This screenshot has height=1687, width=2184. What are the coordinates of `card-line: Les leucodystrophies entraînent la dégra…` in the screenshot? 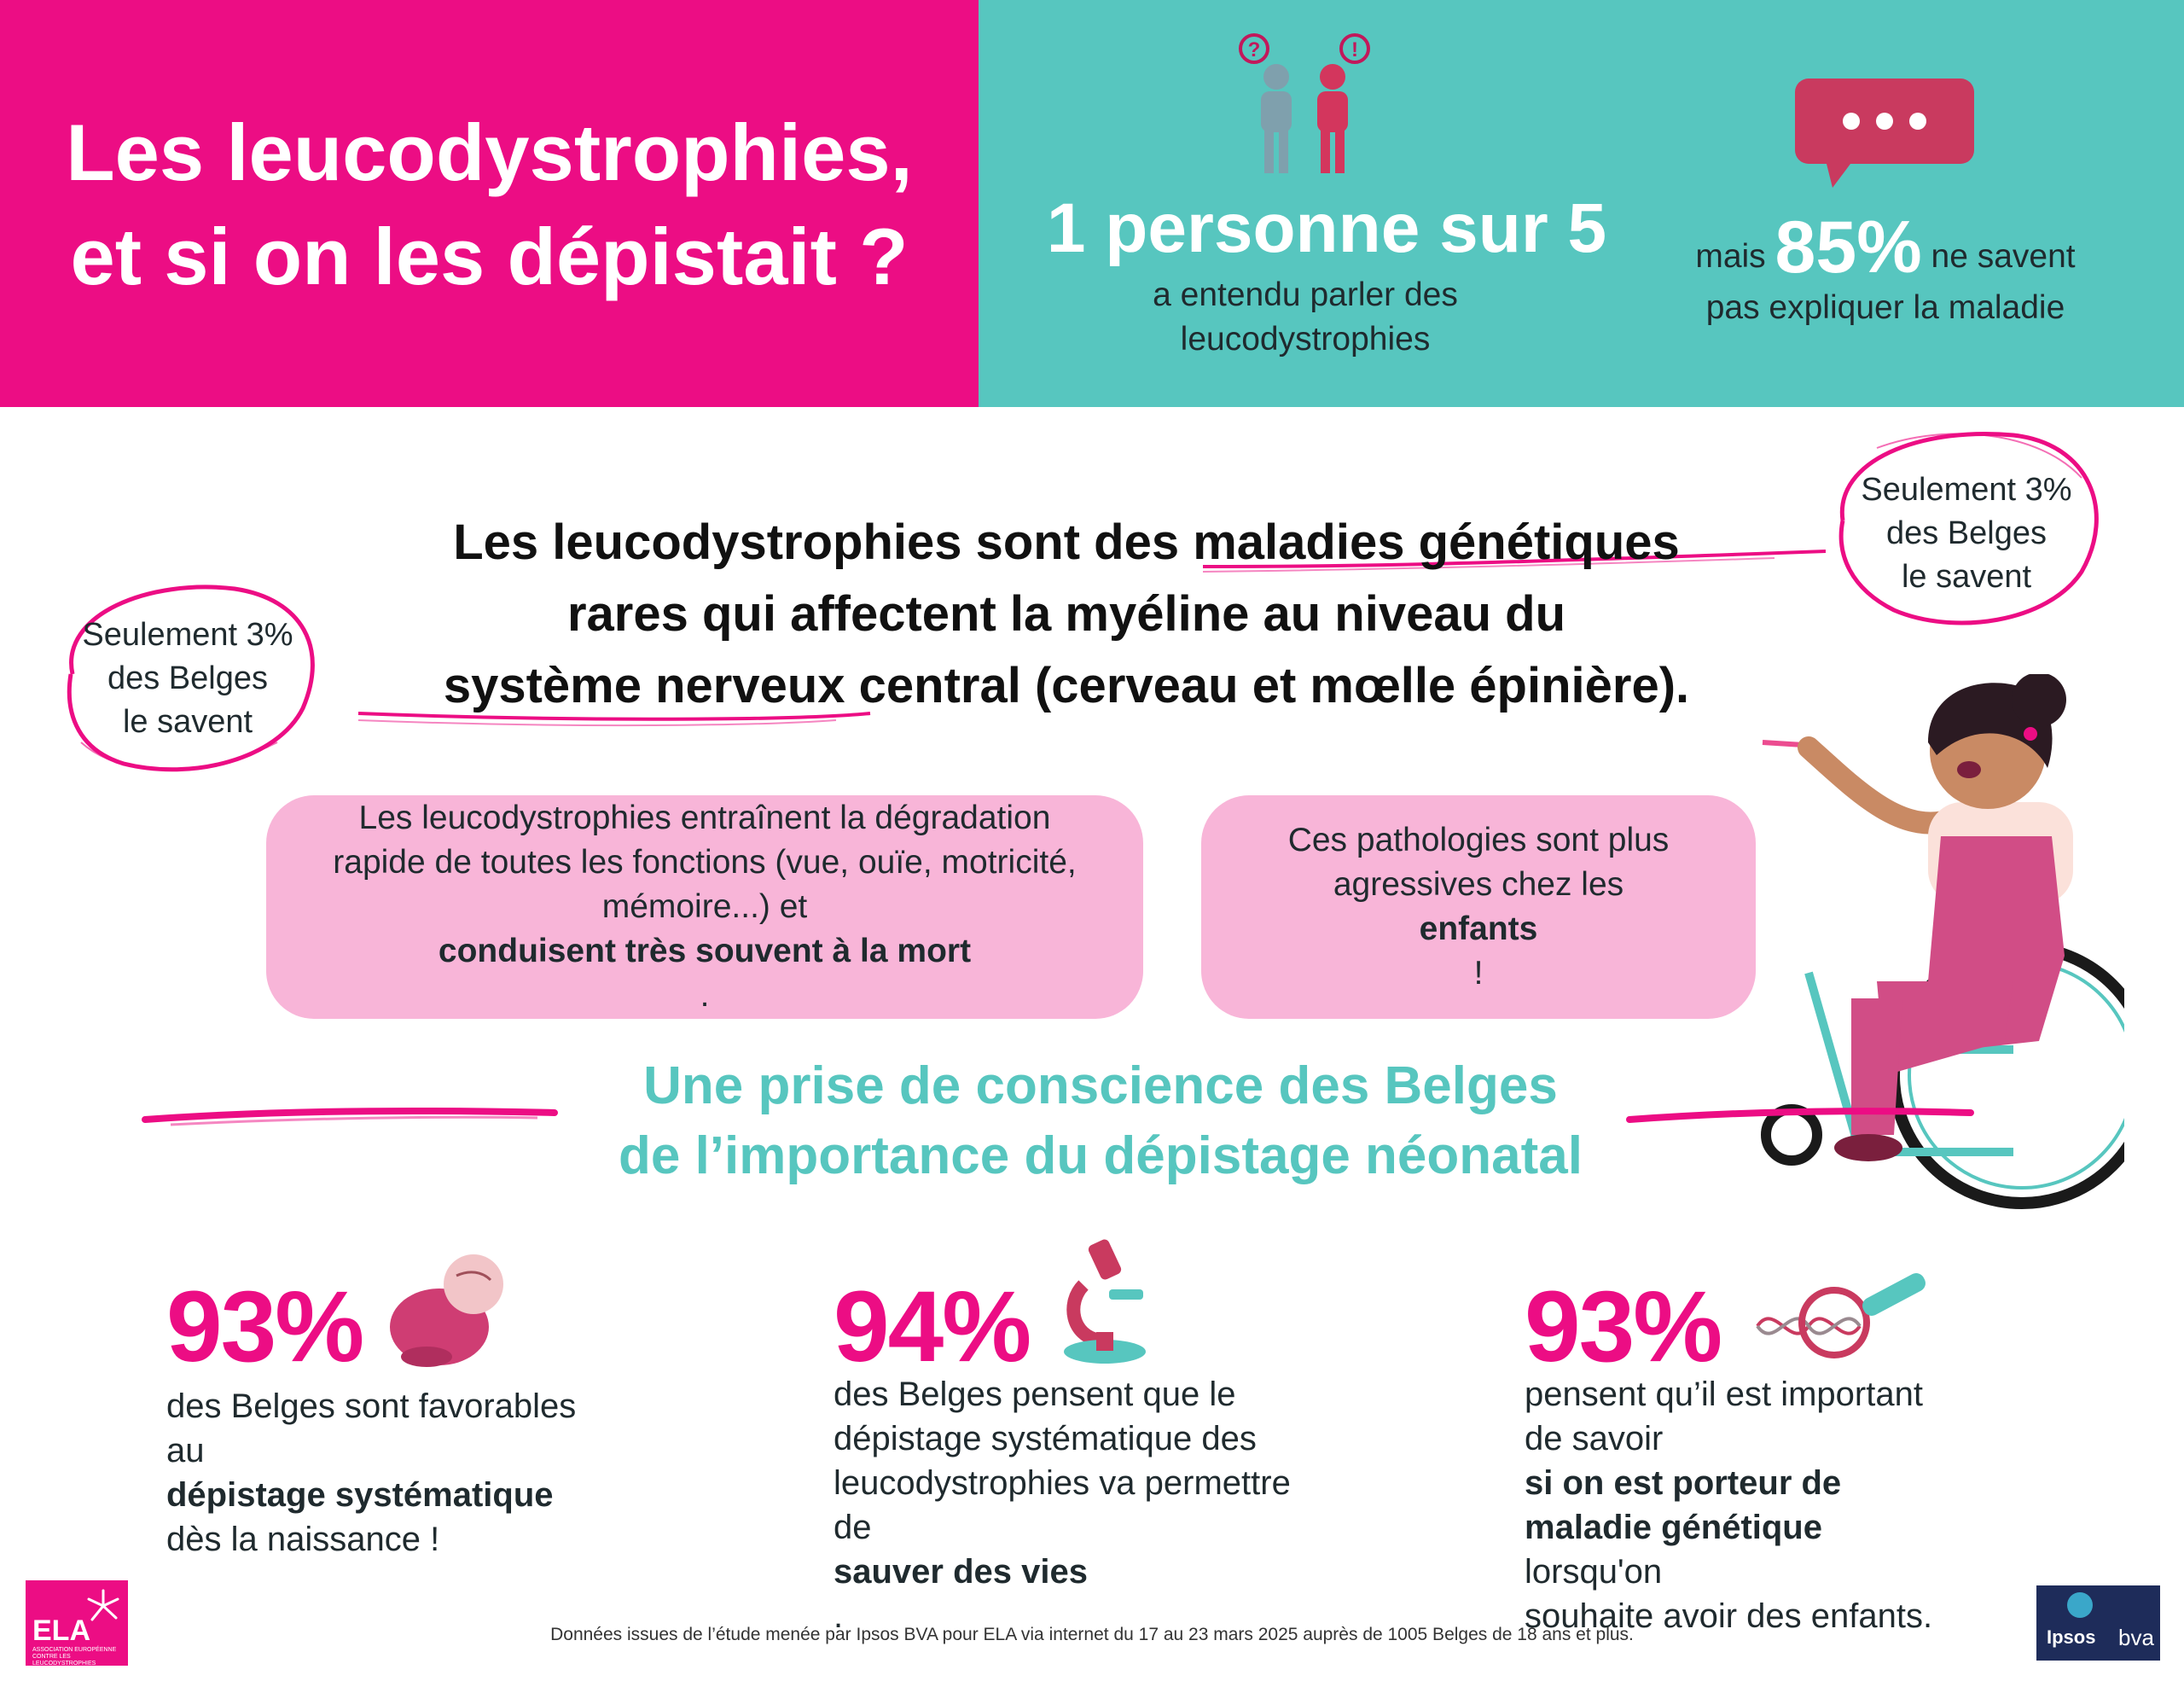 It's located at (704, 818).